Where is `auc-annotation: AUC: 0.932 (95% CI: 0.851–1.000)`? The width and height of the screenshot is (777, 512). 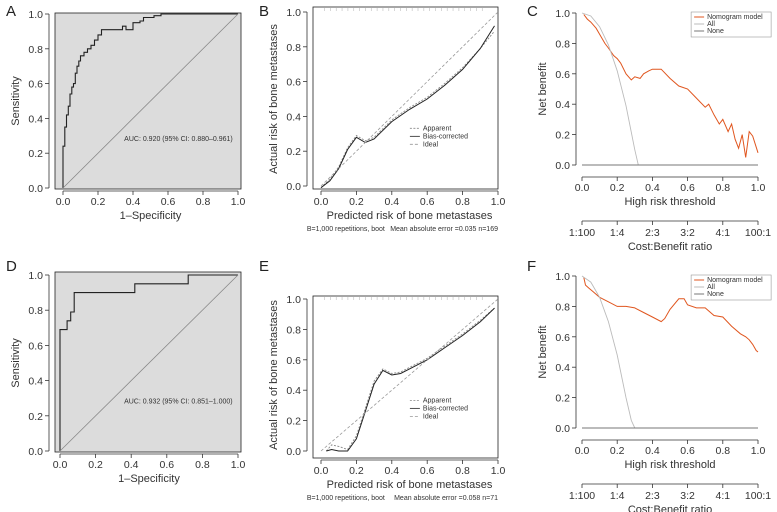 auc-annotation: AUC: 0.932 (95% CI: 0.851–1.000) is located at coordinates (178, 401).